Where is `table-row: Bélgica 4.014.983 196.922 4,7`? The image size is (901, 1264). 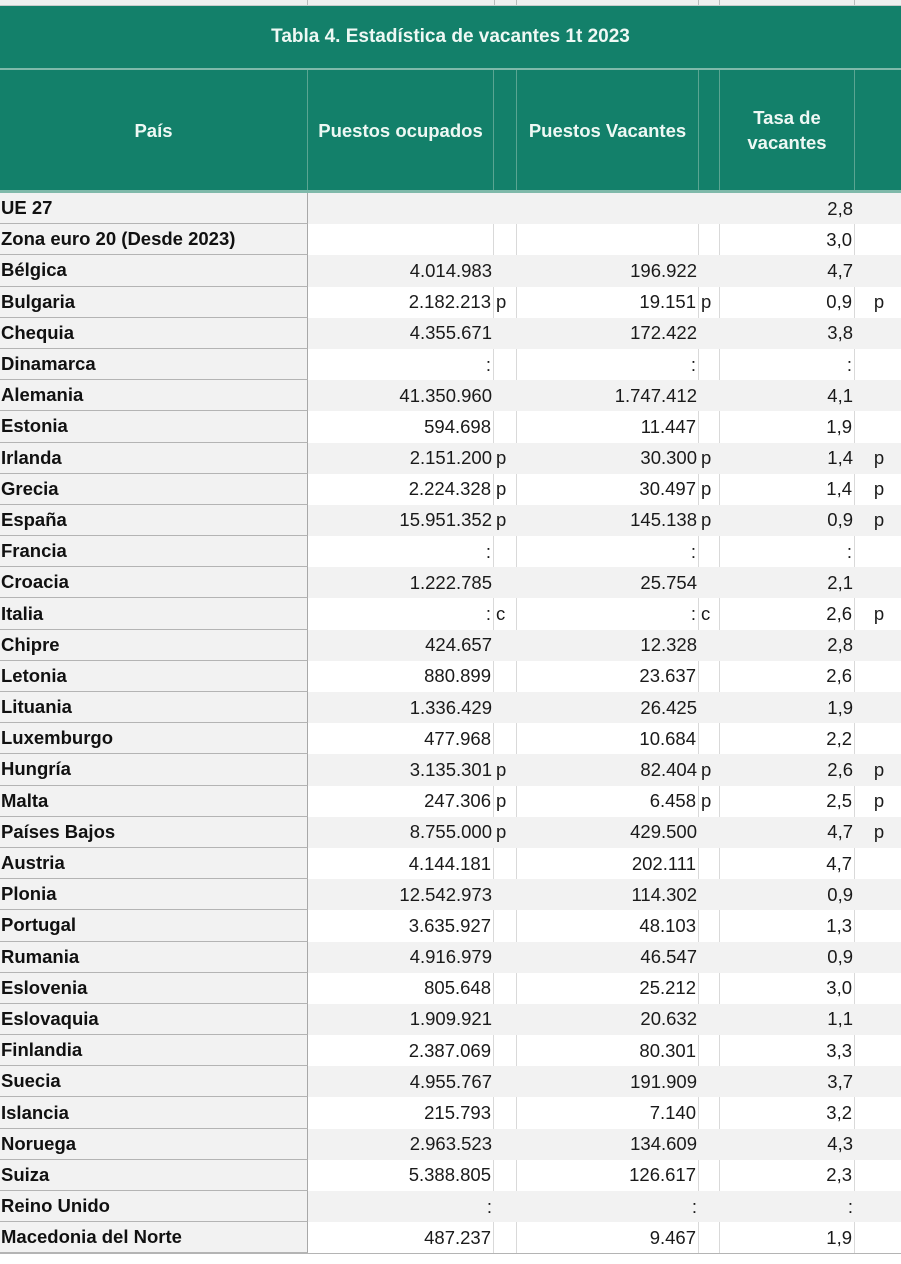
table-row: Bélgica 4.014.983 196.922 4,7 is located at coordinates (450, 271).